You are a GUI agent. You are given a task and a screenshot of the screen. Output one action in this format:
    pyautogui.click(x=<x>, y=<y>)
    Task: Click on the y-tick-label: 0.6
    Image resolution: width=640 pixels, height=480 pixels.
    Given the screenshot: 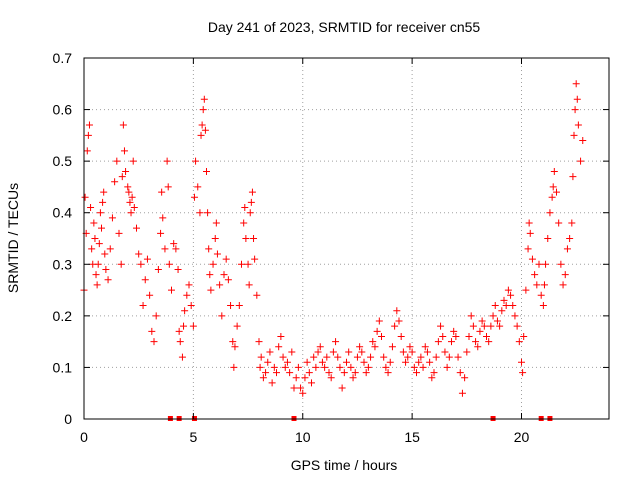 What is the action you would take?
    pyautogui.click(x=63, y=110)
    